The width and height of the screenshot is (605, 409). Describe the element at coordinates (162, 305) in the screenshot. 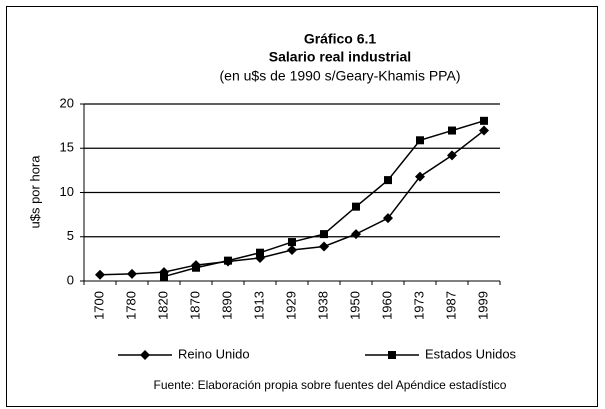

I see `x-tick-label: 1820` at that location.